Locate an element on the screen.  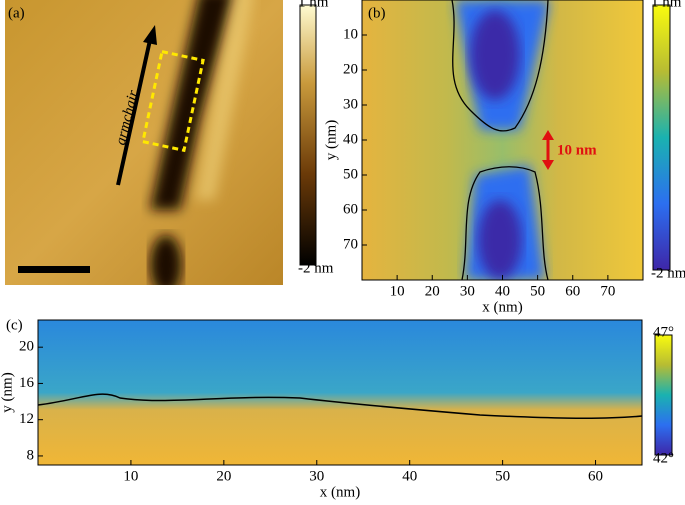
y-tick-label: 12 is located at coordinates (26, 419).